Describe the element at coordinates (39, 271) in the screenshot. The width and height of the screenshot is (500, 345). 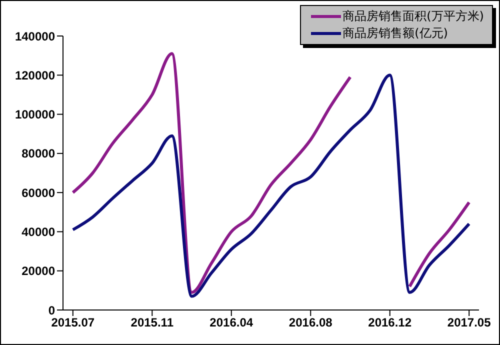
I see `y-tick-label: 20000` at that location.